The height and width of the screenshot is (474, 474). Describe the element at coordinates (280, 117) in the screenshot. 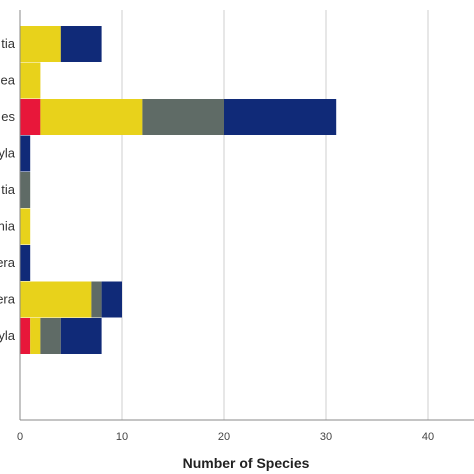

I see `bar-segment-row3-series4` at that location.